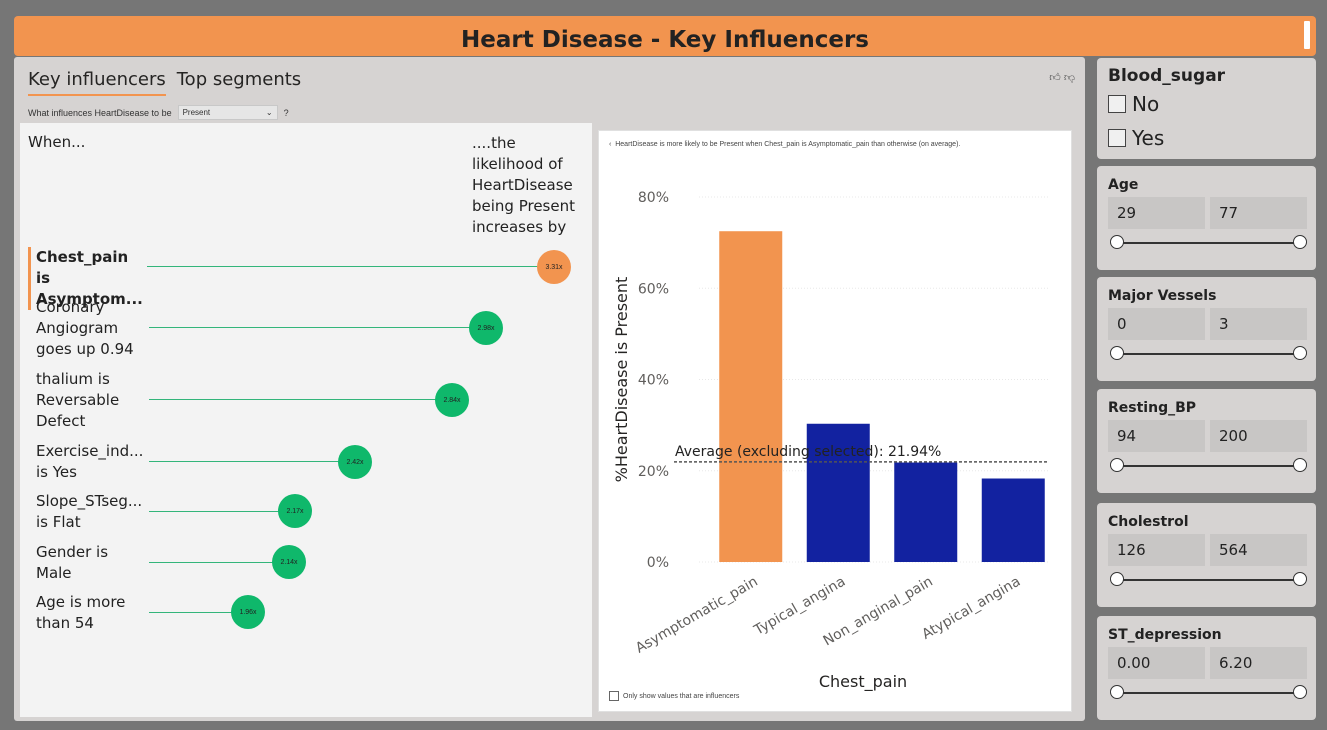  Describe the element at coordinates (1162, 296) in the screenshot. I see `slicer-title: Major Vessels` at that location.